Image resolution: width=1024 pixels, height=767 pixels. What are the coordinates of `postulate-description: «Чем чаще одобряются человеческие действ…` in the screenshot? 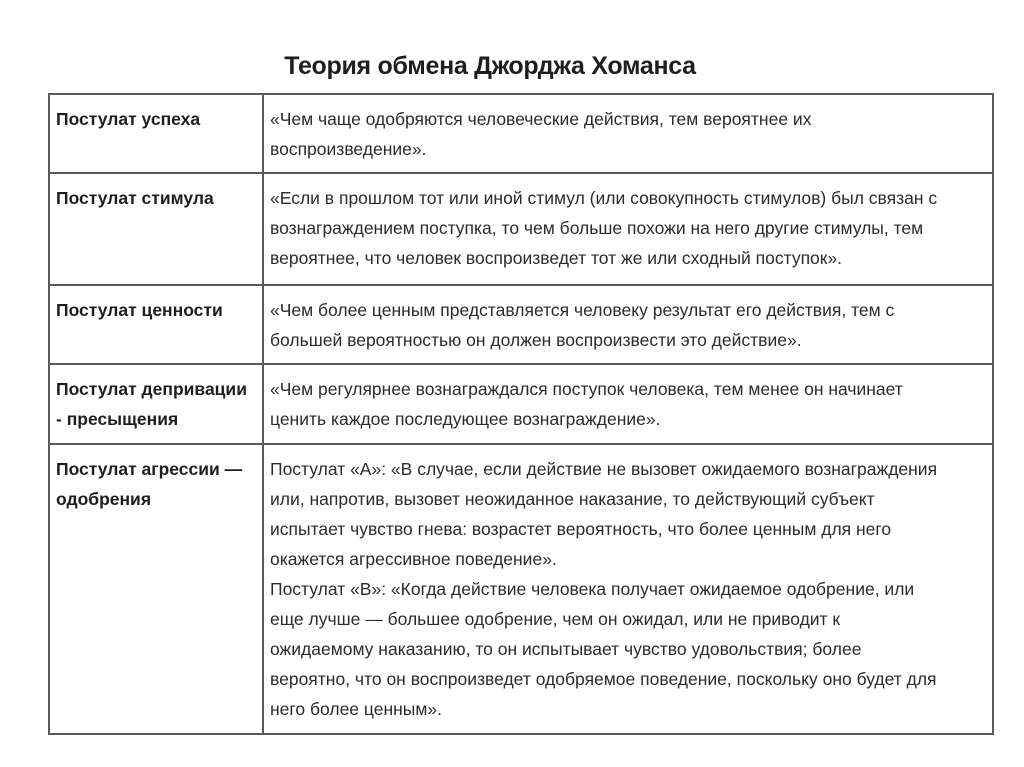 It's located at (628, 133).